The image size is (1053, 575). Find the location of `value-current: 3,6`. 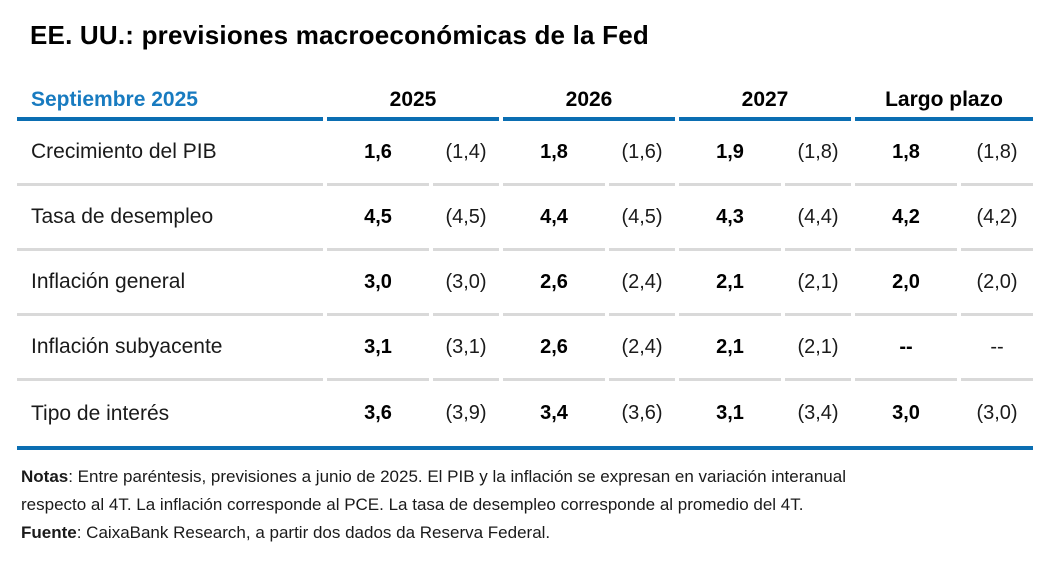

value-current: 3,6 is located at coordinates (378, 413).